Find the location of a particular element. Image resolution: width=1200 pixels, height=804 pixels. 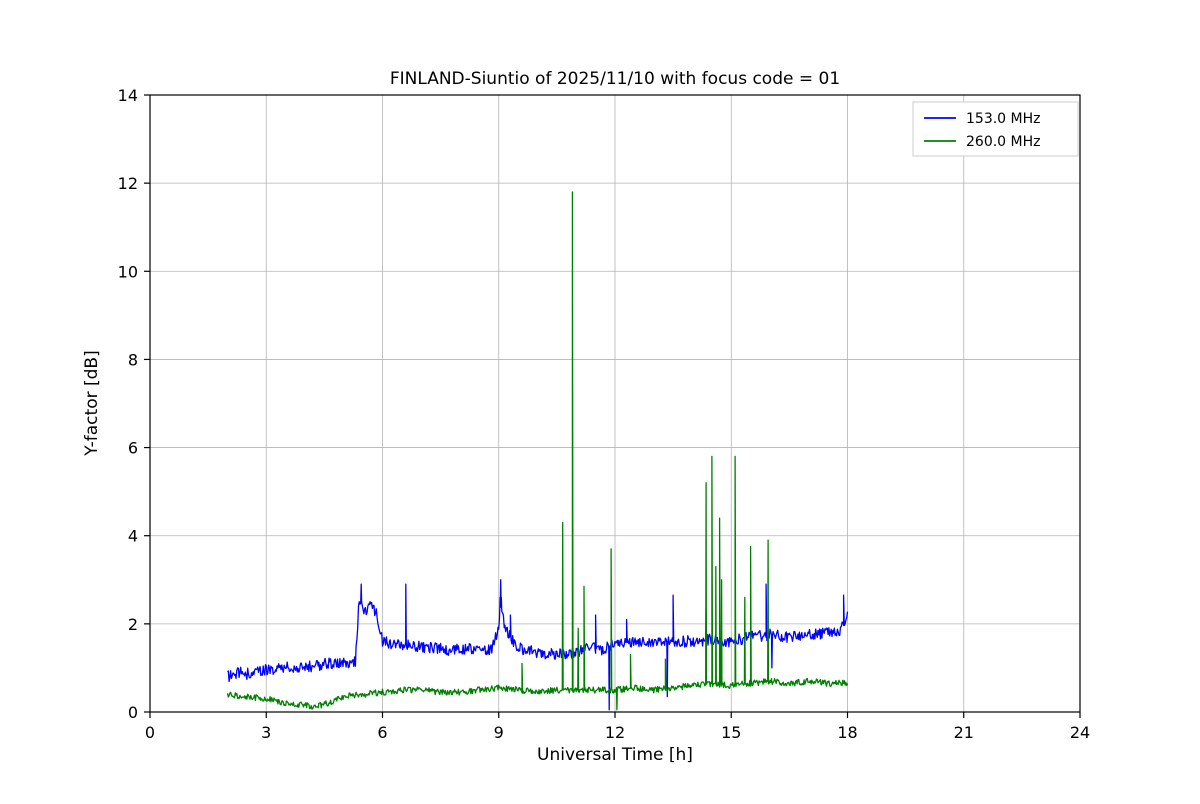

x-axis-label: Universal Time [h] is located at coordinates (615, 755).